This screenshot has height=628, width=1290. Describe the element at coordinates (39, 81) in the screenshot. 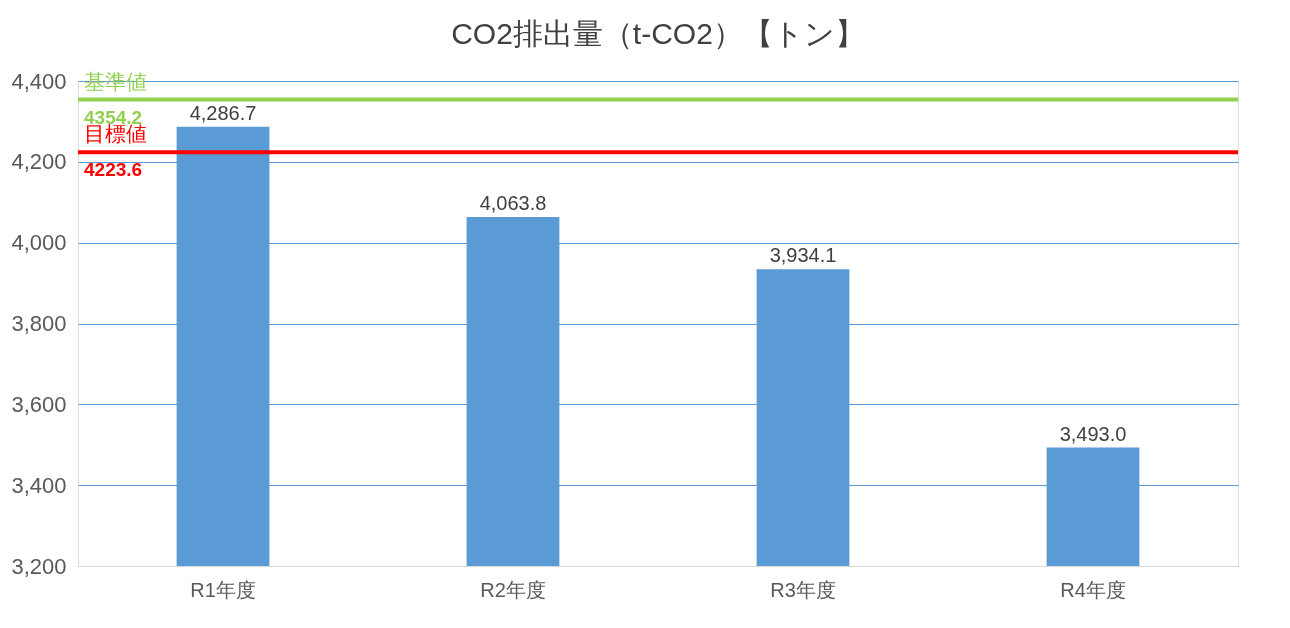

I see `y-tick-label: 4,400` at that location.